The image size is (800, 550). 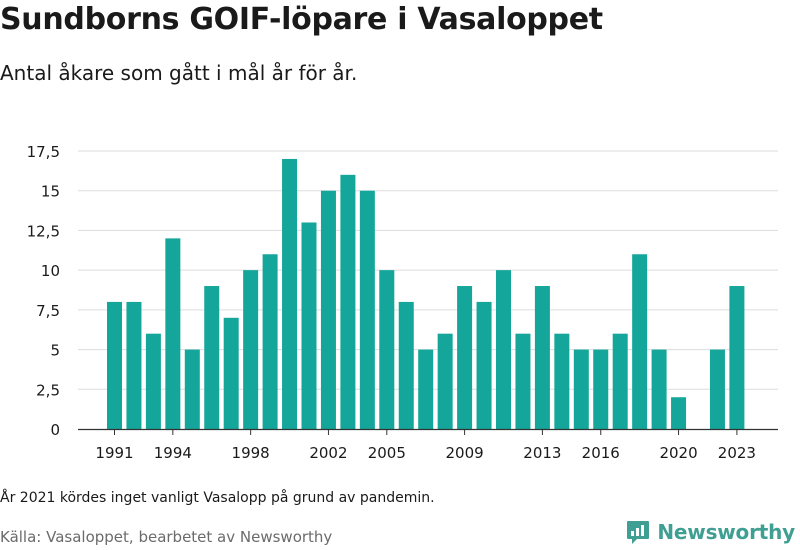 I want to click on y-tick-label: 7,5, so click(x=48, y=311).